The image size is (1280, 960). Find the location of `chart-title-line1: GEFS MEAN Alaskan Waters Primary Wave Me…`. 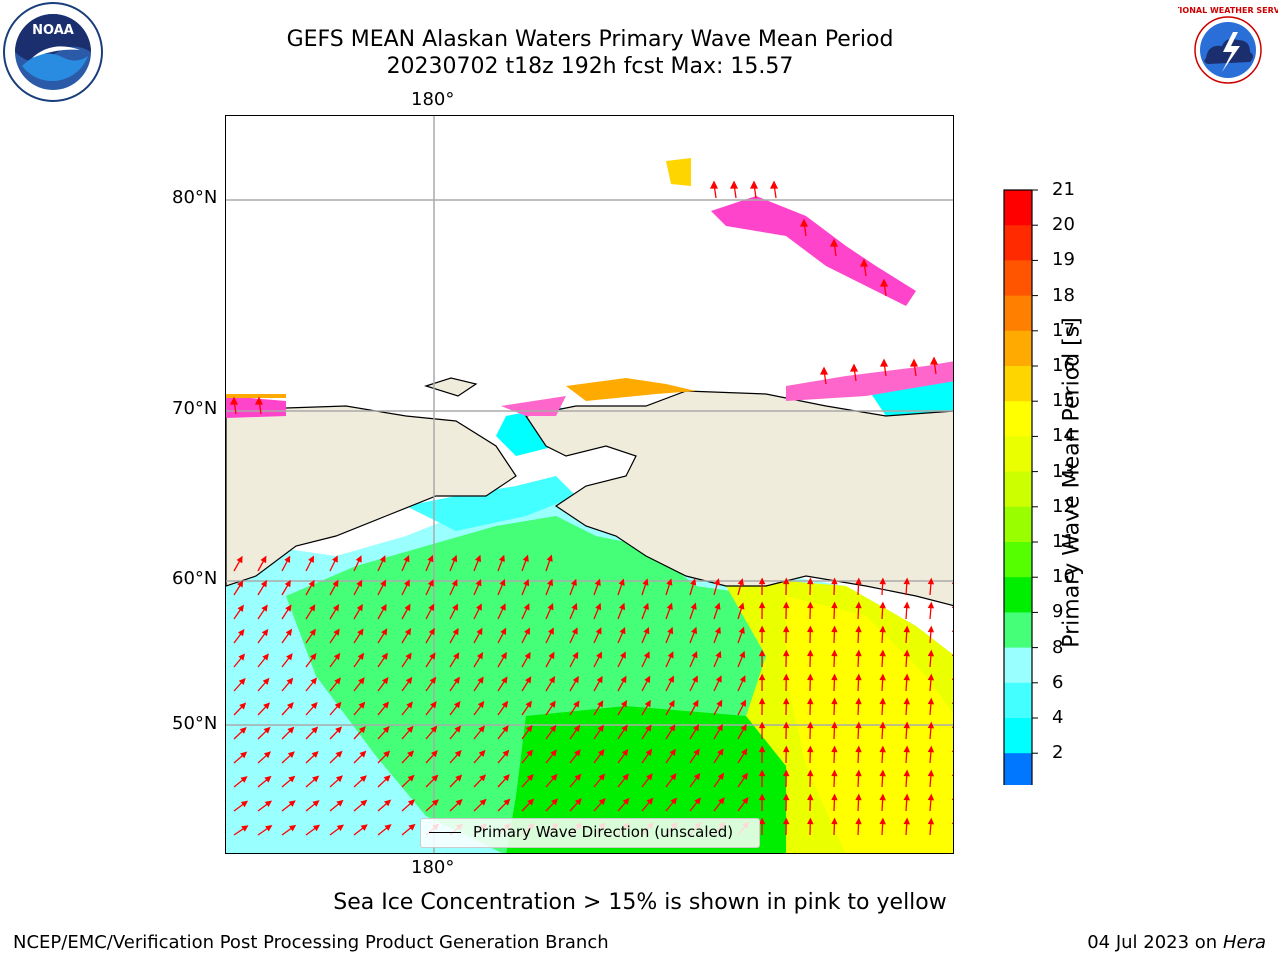

chart-title-line1: GEFS MEAN Alaskan Waters Primary Wave Me… is located at coordinates (590, 39).